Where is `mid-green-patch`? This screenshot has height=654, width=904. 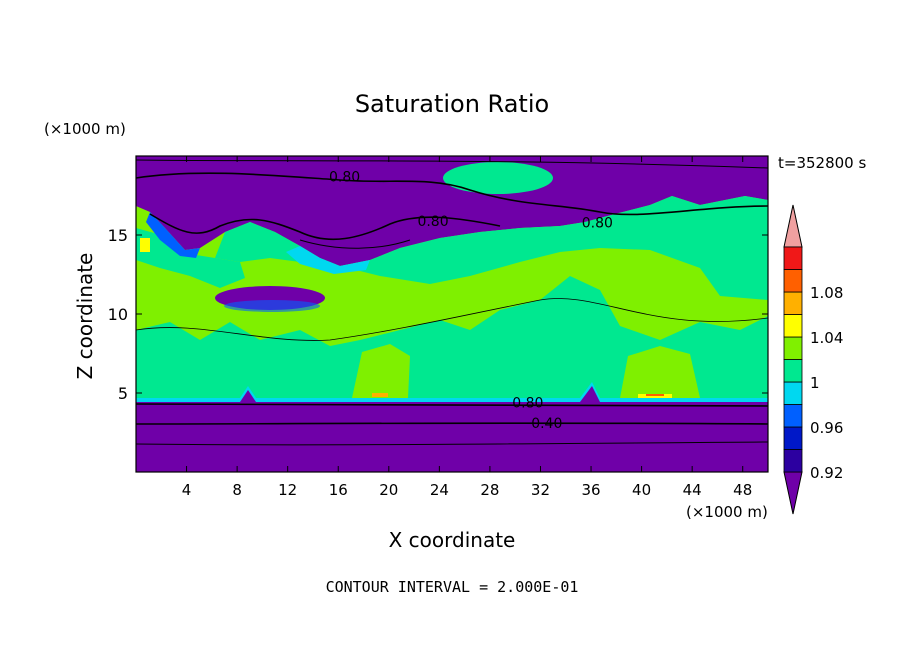
mid-green-patch is located at coordinates (381, 371).